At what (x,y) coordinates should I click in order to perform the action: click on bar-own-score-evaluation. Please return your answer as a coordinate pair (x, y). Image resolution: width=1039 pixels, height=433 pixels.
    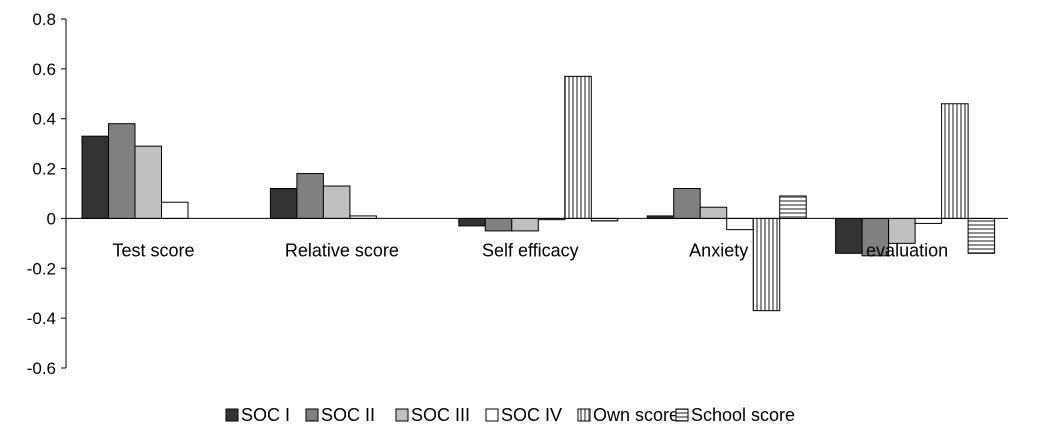
    Looking at the image, I should click on (955, 161).